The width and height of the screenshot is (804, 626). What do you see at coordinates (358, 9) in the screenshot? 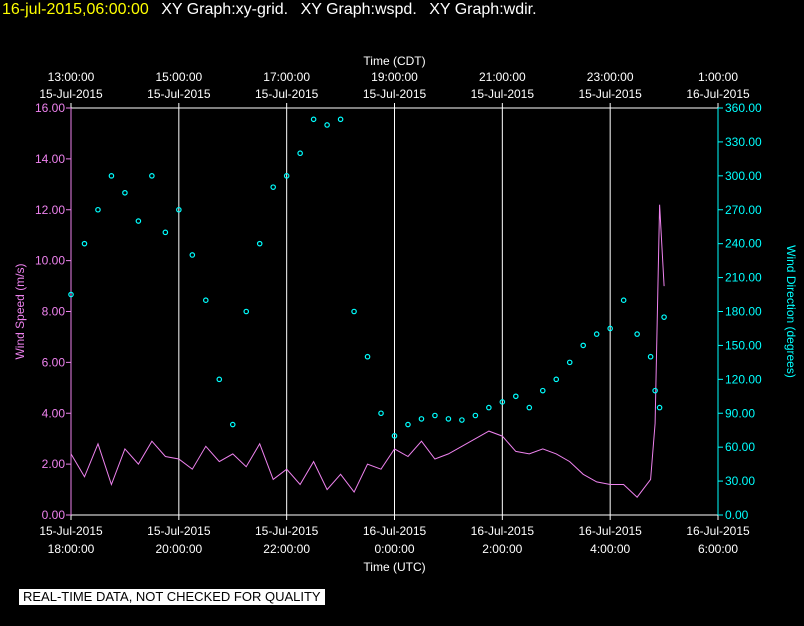
I see `graph-name-wspd: XY Graph:wspd.` at bounding box center [358, 9].